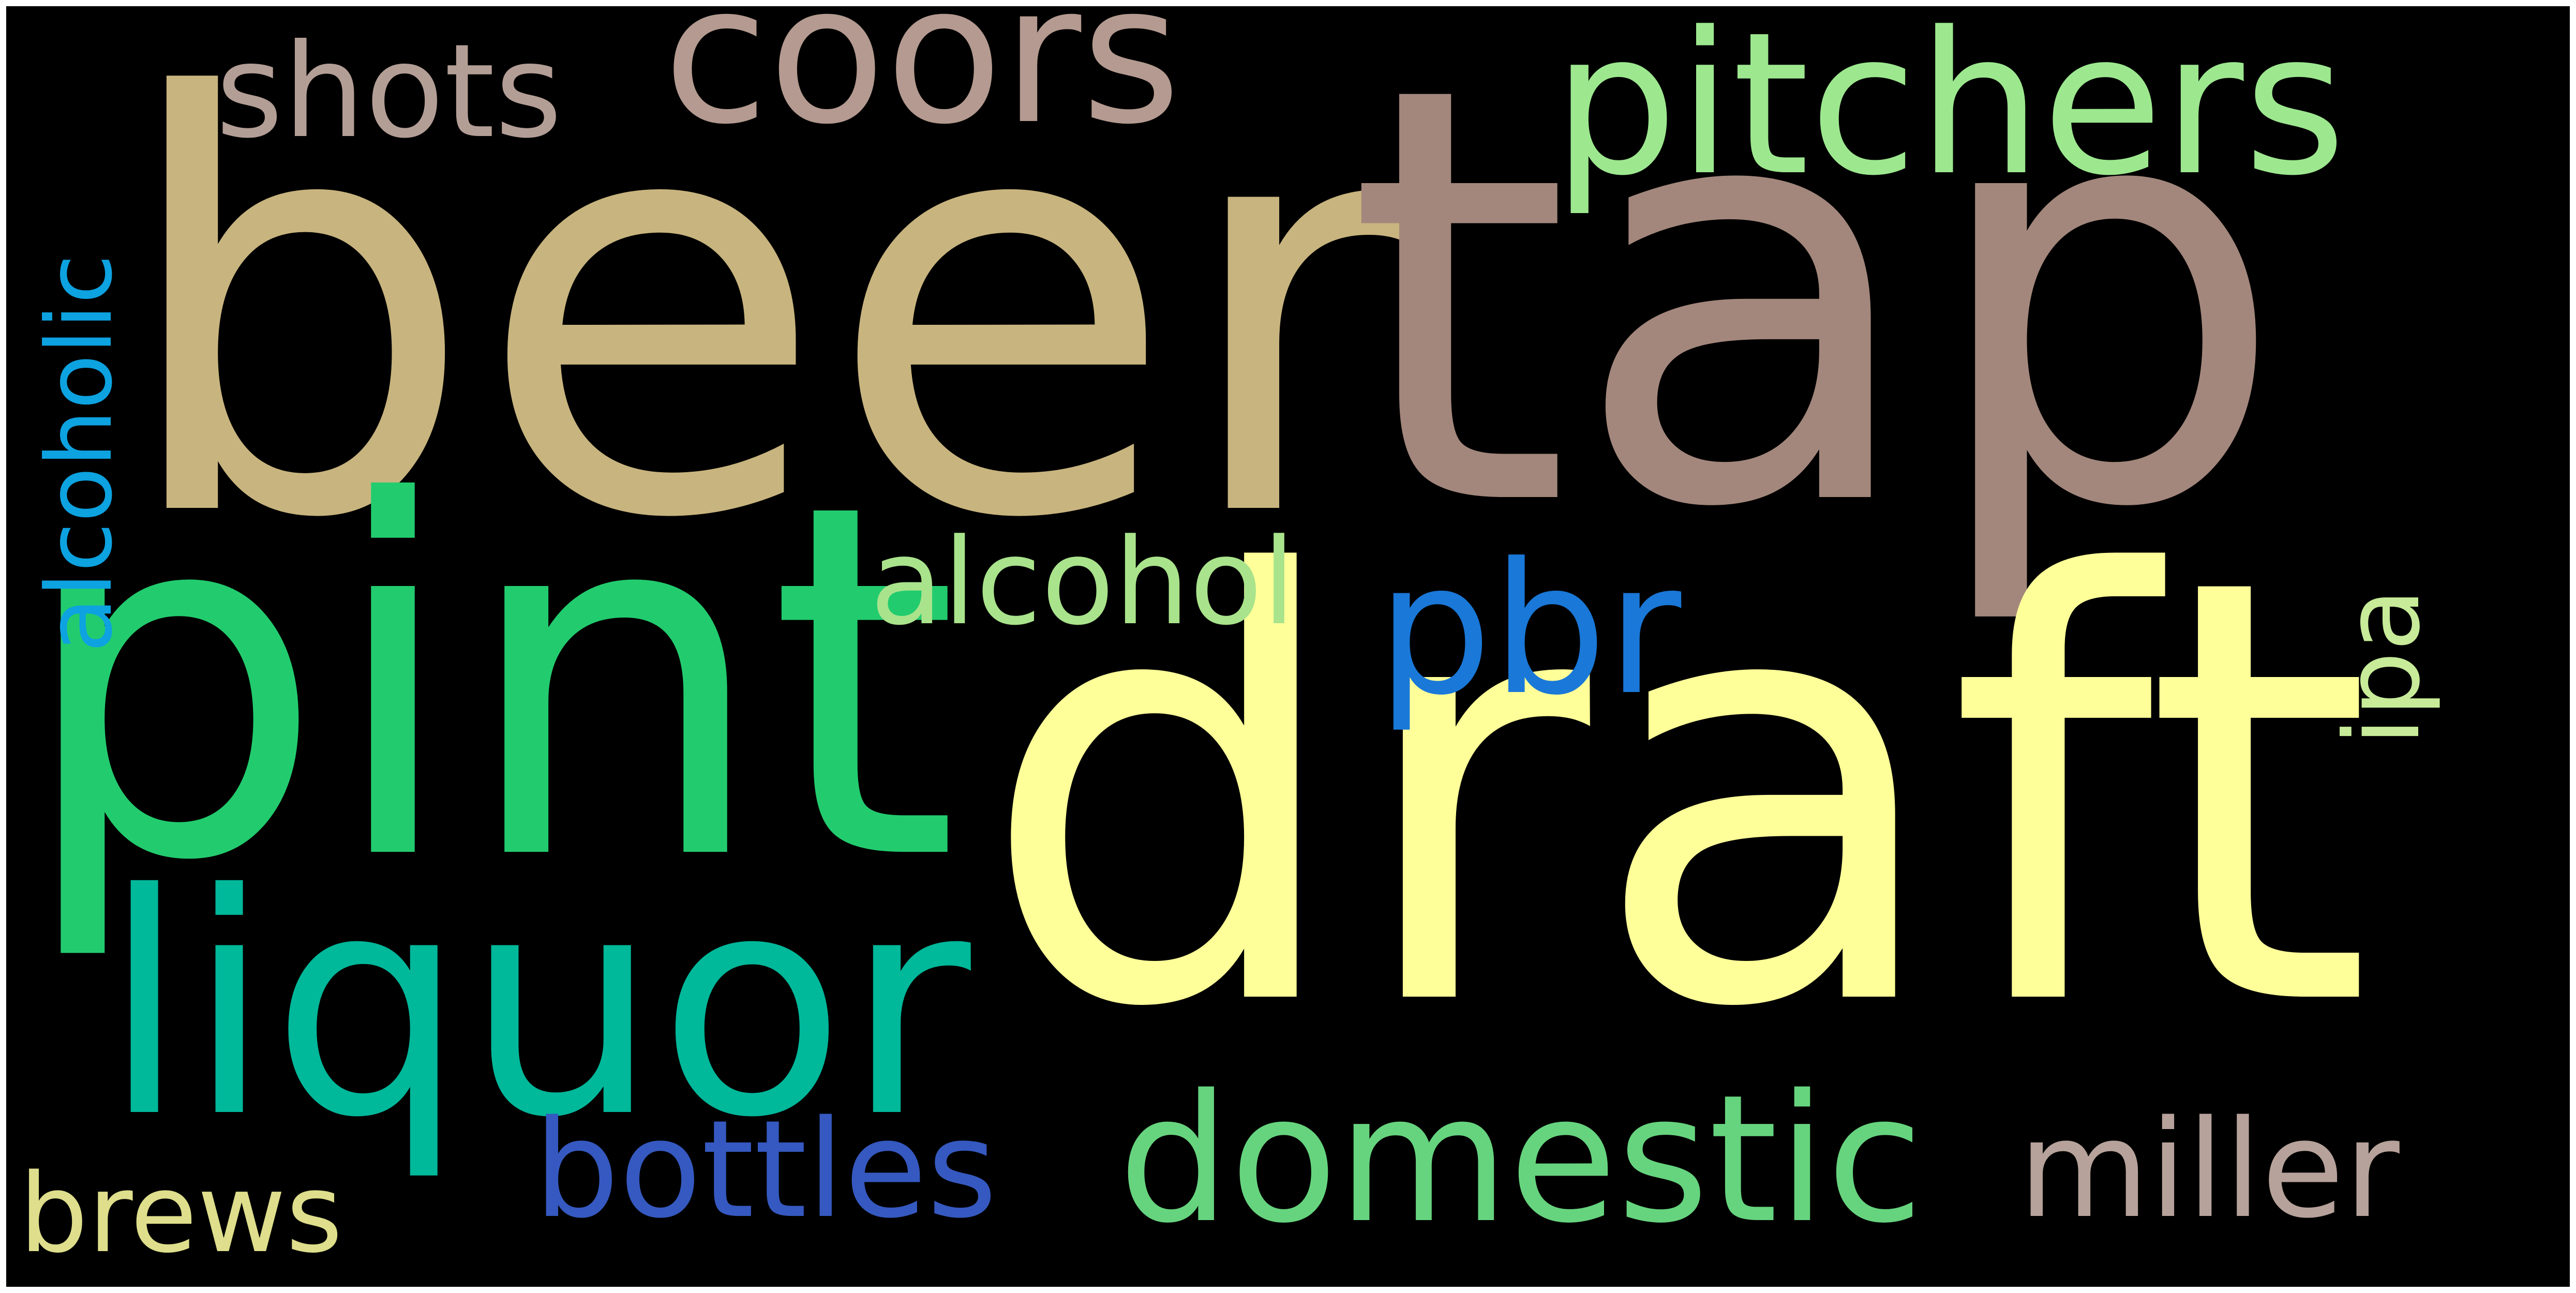 The height and width of the screenshot is (1293, 2576). Describe the element at coordinates (922, 86) in the screenshot. I see `word-coors: coors` at that location.